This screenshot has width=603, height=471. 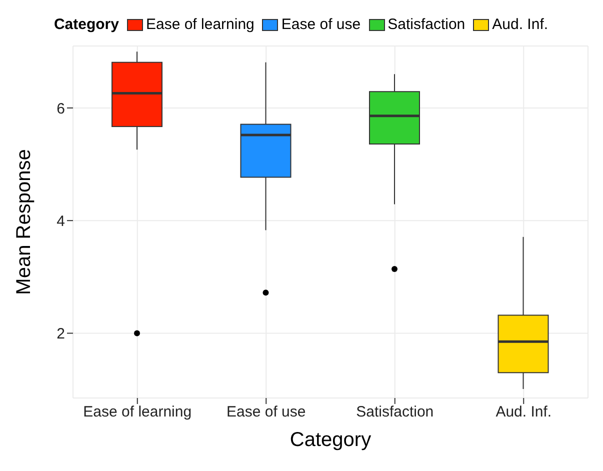 I want to click on x-tick-label: Ease of use, so click(x=266, y=412).